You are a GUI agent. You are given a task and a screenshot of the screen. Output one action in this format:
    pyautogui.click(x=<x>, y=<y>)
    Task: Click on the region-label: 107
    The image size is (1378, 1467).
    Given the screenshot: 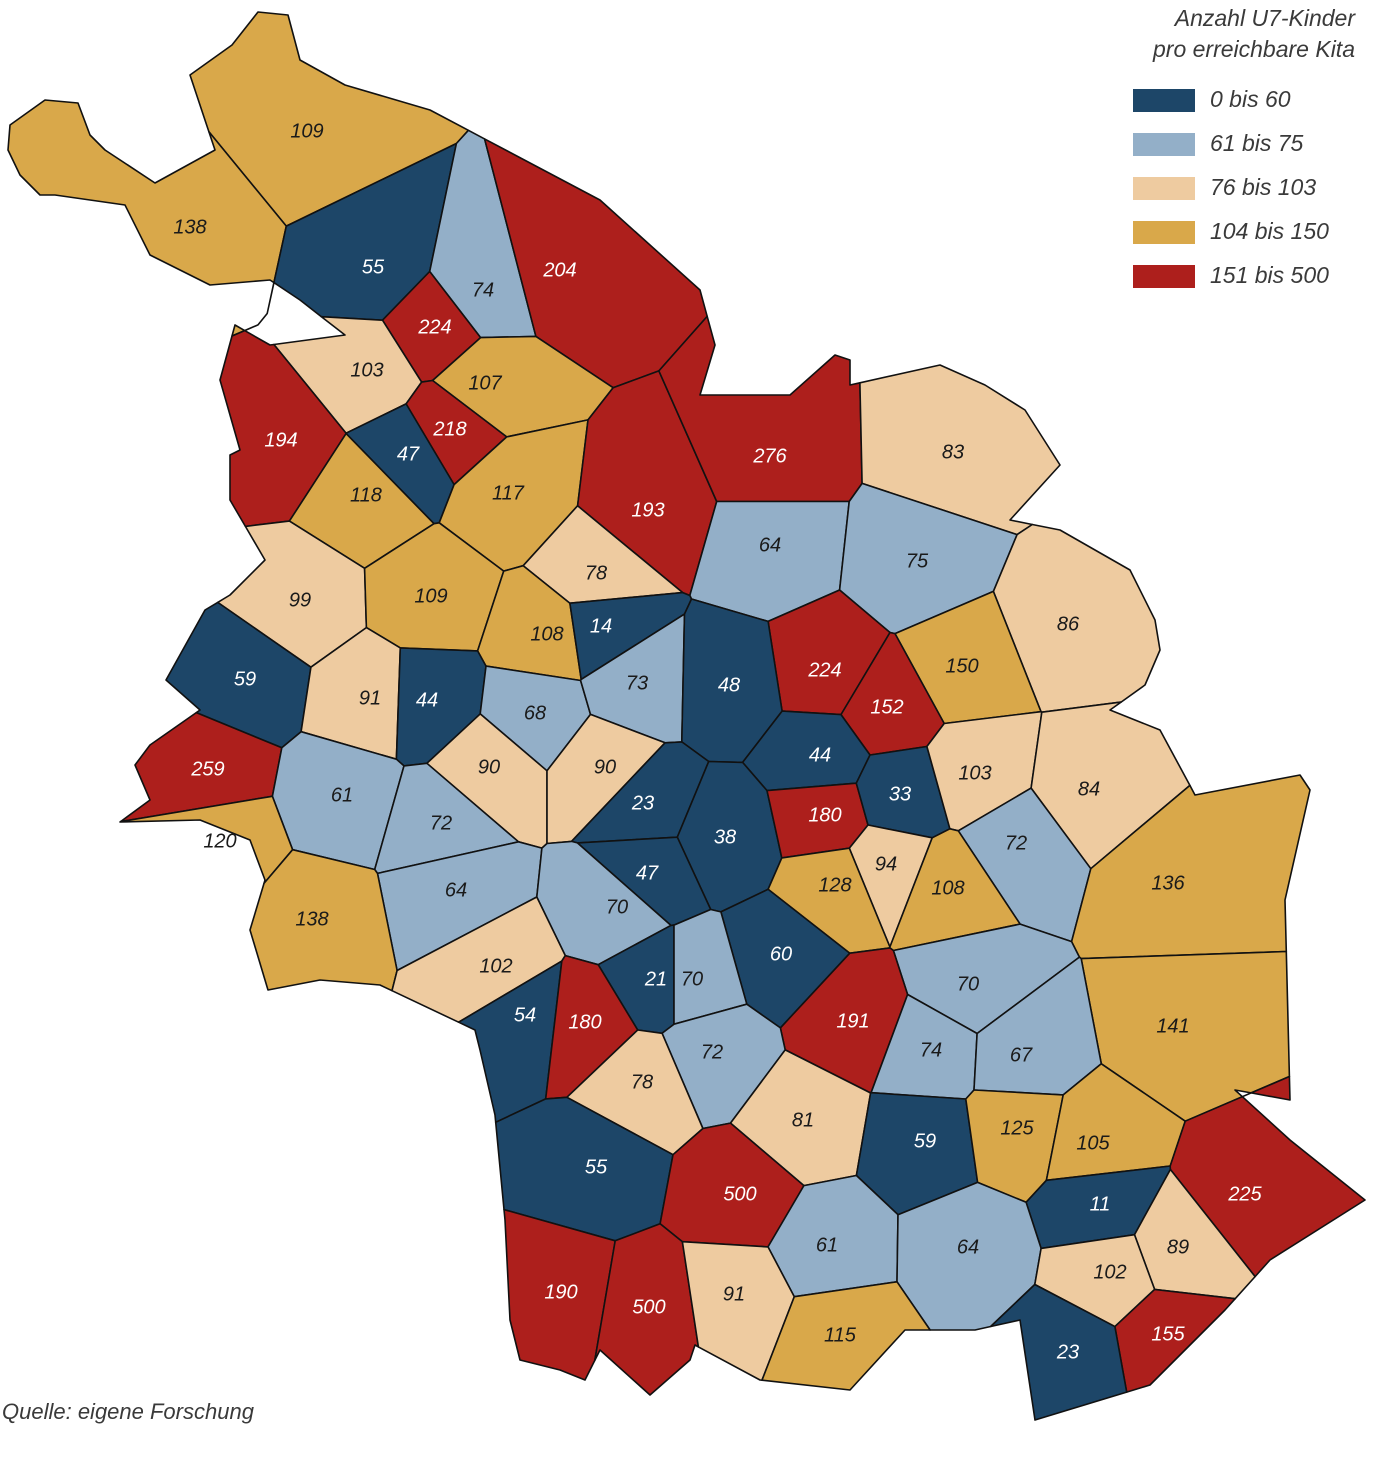 What is the action you would take?
    pyautogui.click(x=485, y=383)
    